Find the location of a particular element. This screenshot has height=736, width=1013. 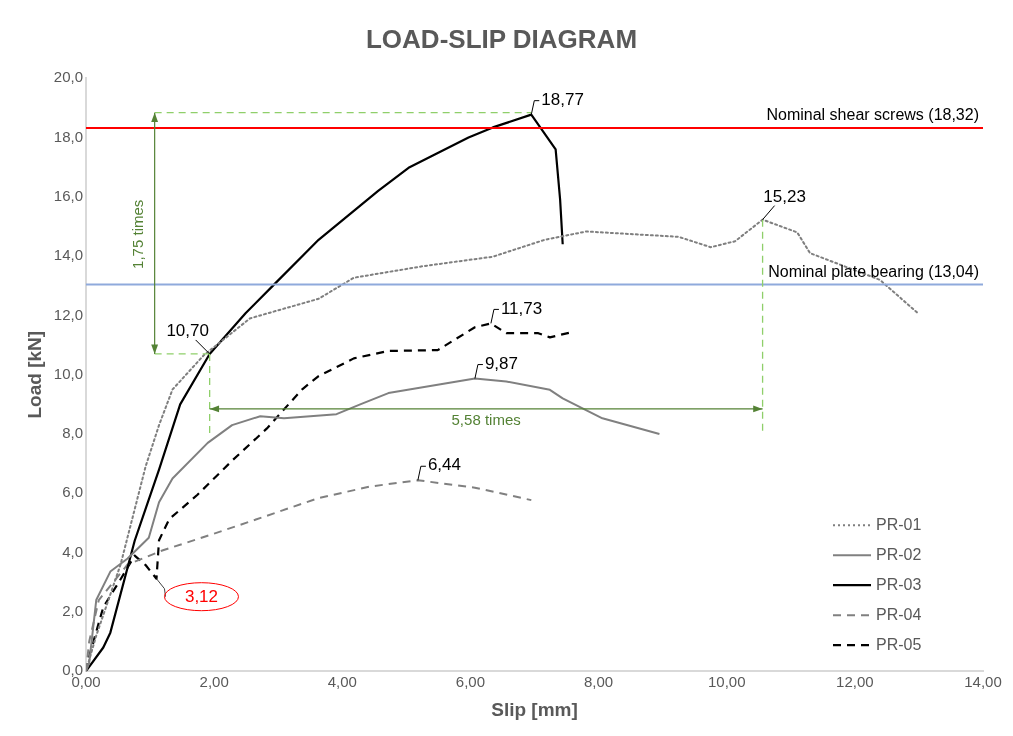

chart-title: LOAD-SLIP DIAGRAM is located at coordinates (501, 38).